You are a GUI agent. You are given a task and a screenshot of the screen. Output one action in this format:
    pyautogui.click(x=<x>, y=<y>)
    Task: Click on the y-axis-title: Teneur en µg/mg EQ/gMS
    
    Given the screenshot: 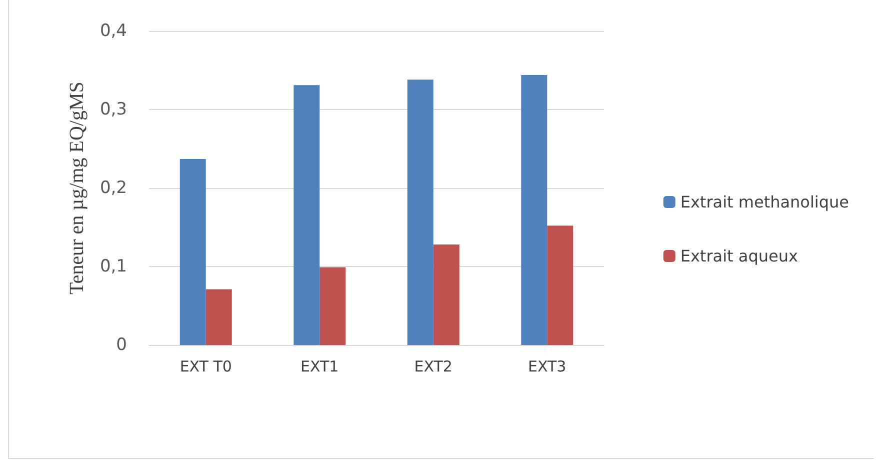 What is the action you would take?
    pyautogui.click(x=77, y=188)
    